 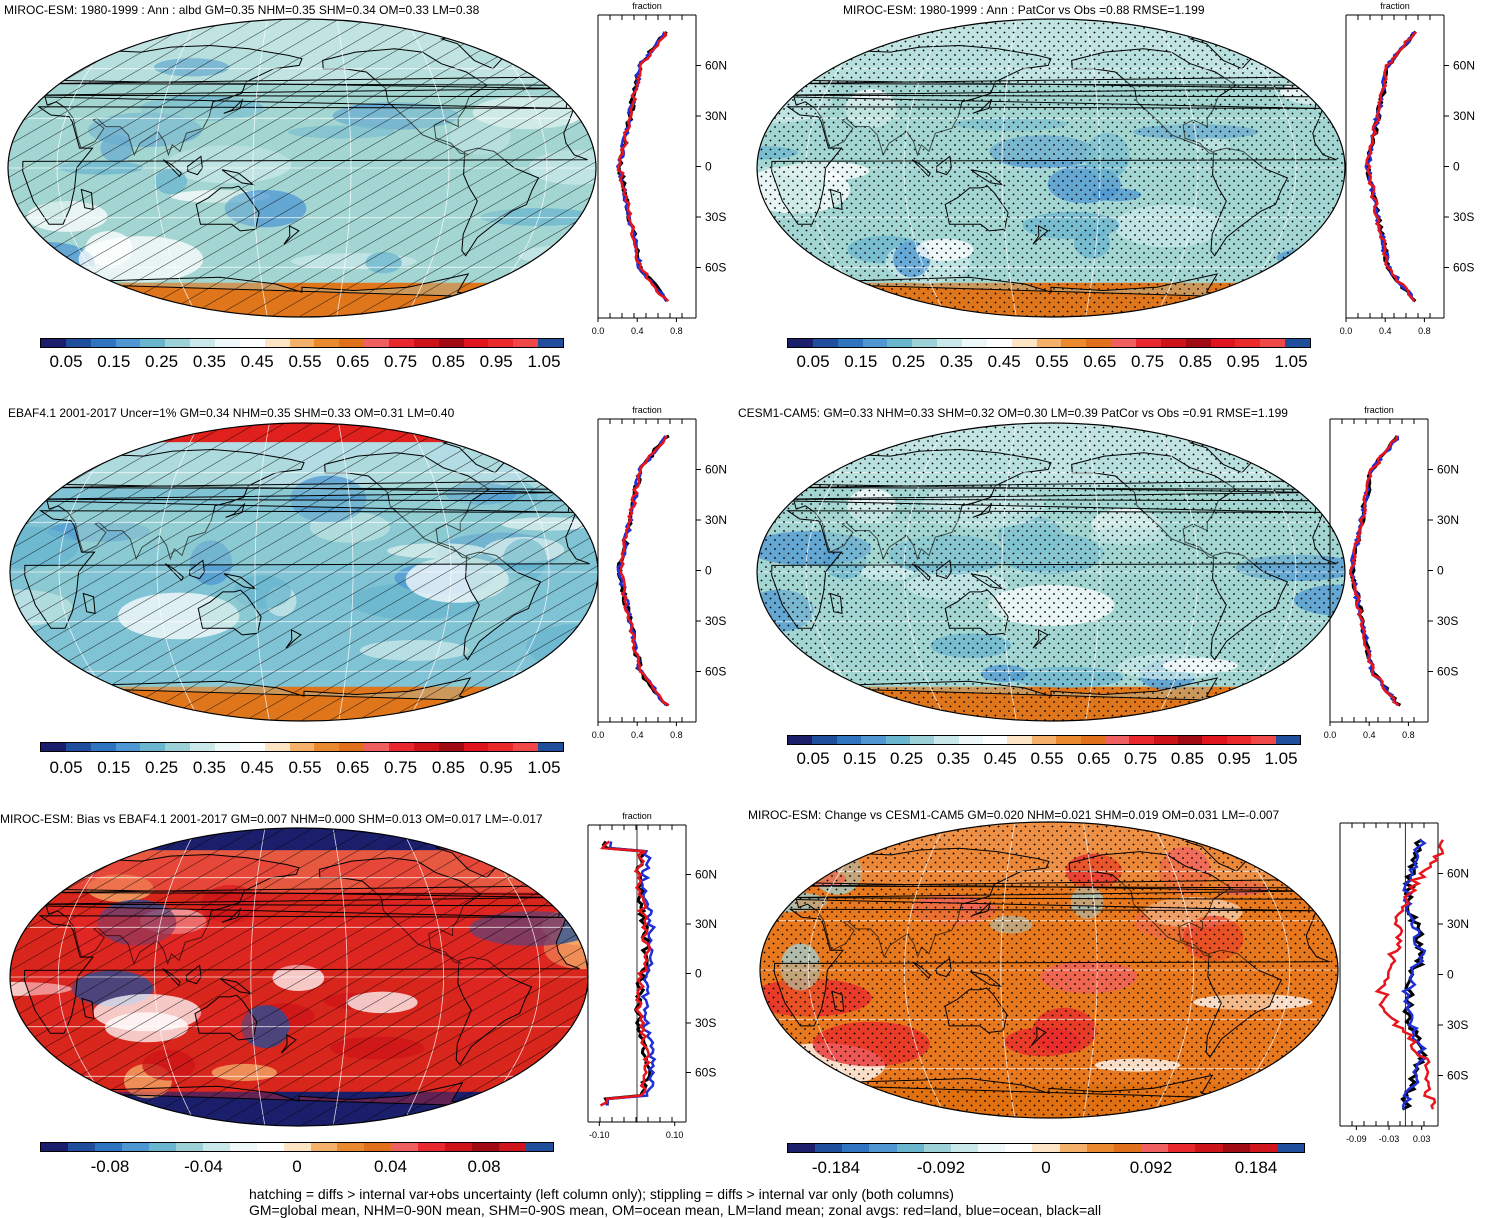 What do you see at coordinates (297, 1147) in the screenshot?
I see `colorbar-p5` at bounding box center [297, 1147].